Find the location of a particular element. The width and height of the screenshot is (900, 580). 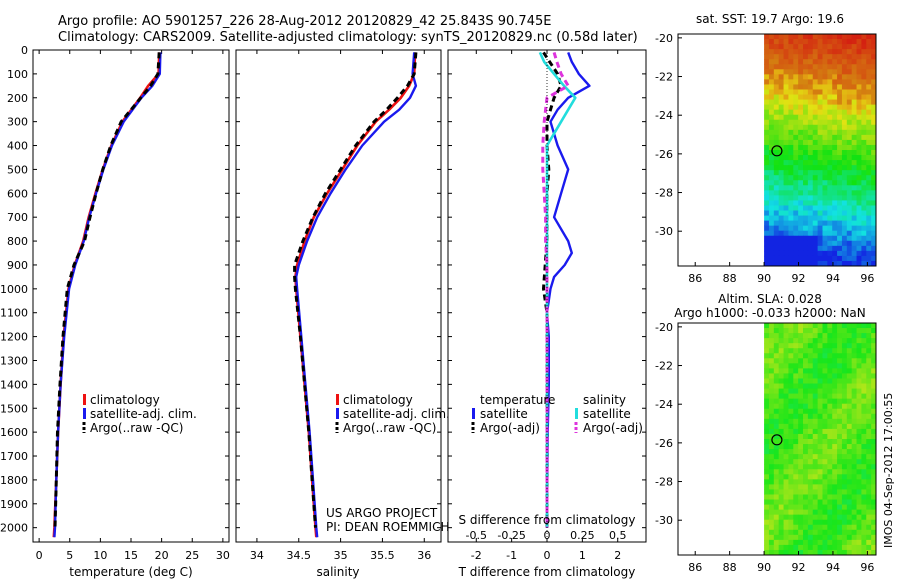

legend-label-satellite: satellite-adj. clim. is located at coordinates (143, 414).